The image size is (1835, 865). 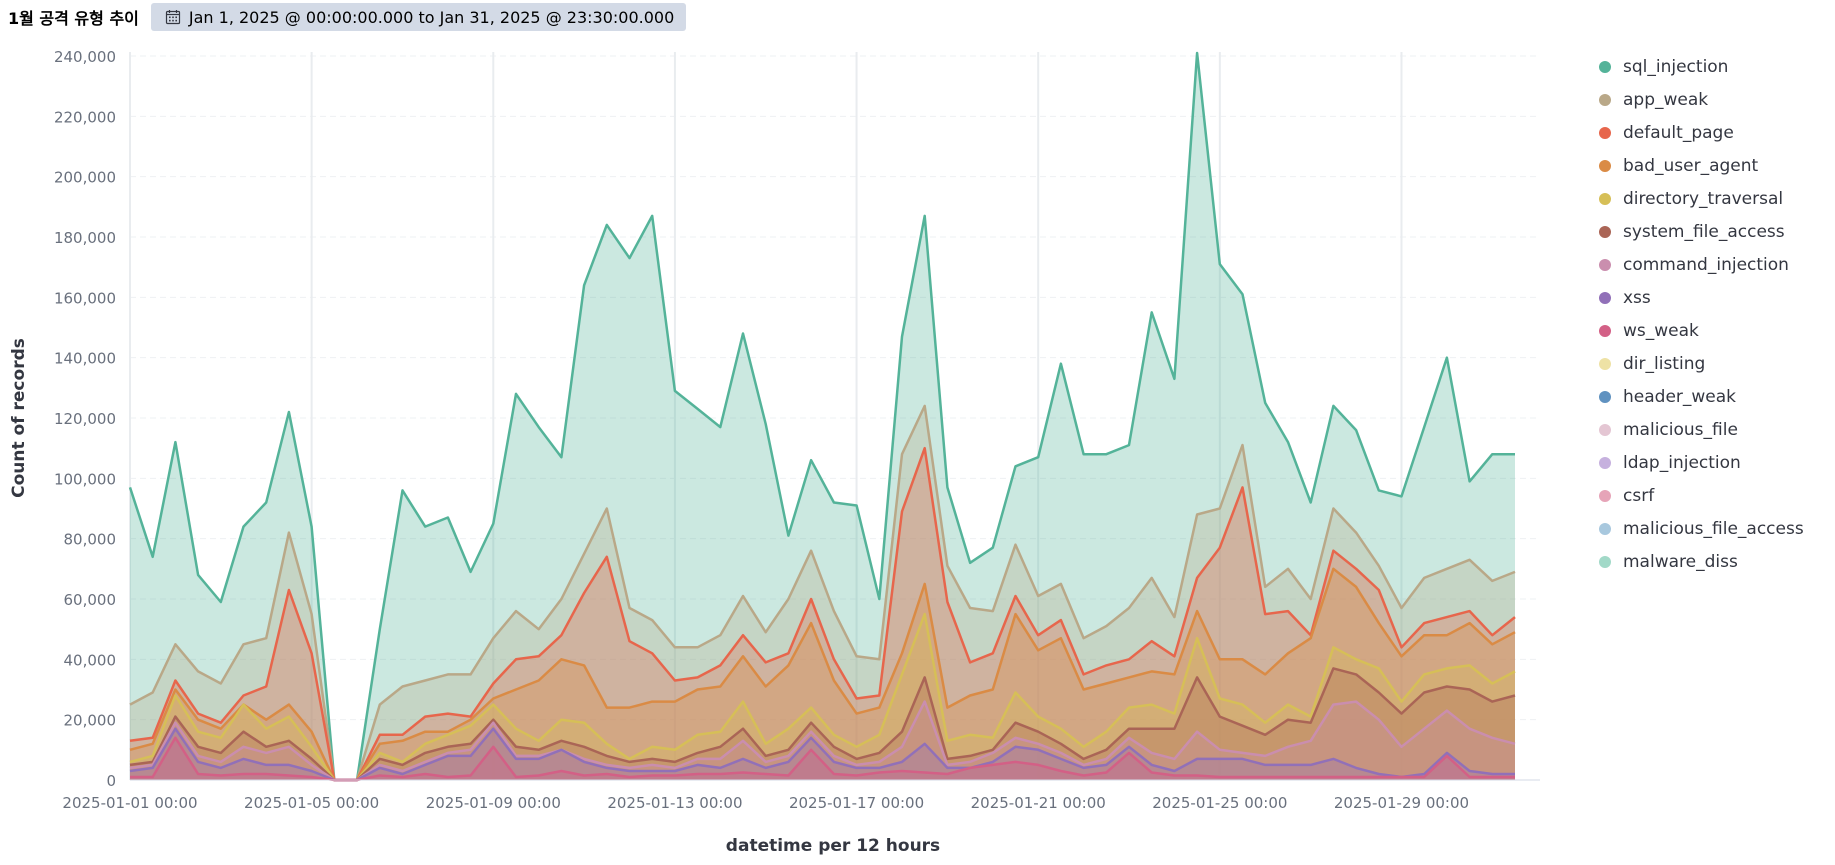 I want to click on legend-label: dir_listing, so click(x=1664, y=363).